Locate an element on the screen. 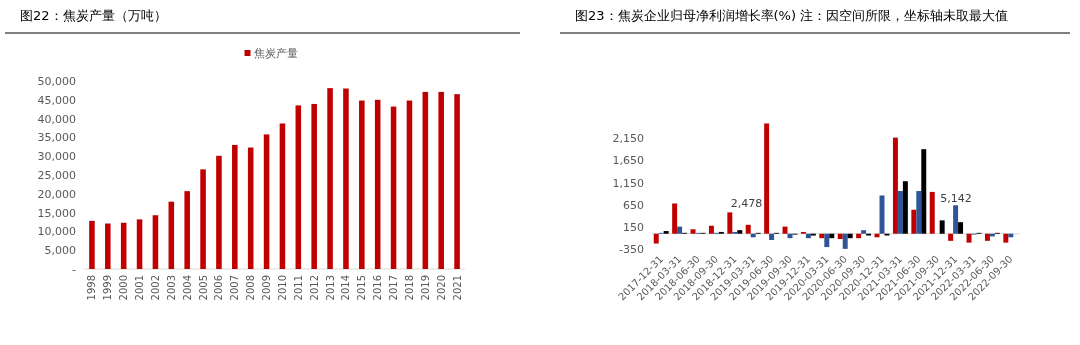  annotation: 2,478 is located at coordinates (746, 204).